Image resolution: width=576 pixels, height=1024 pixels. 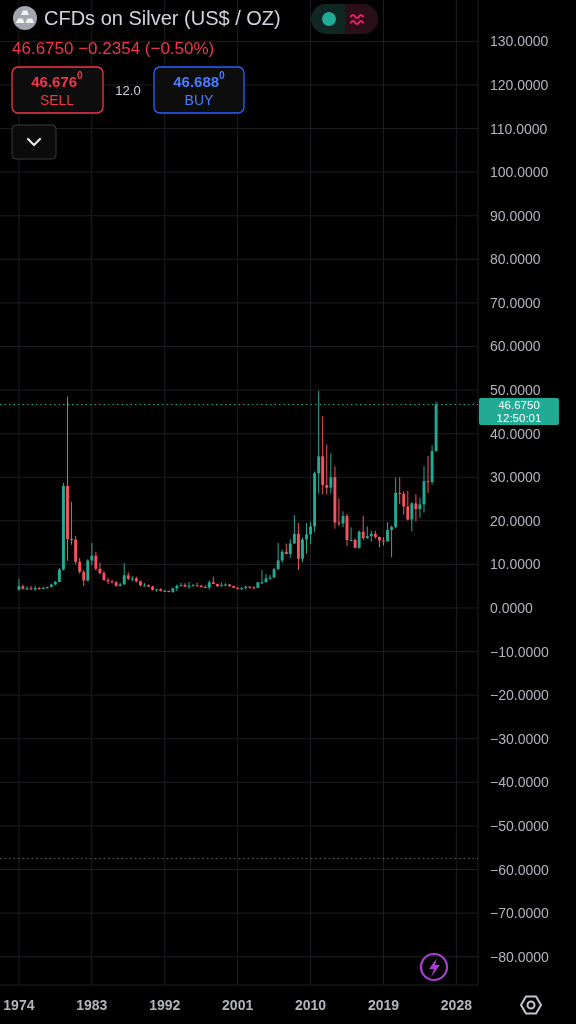 What do you see at coordinates (515, 390) in the screenshot?
I see `y-tick-label: 50.0000` at bounding box center [515, 390].